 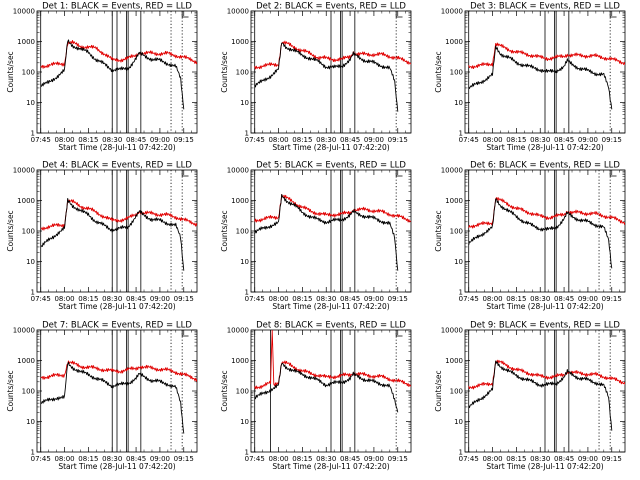 What do you see at coordinates (117, 7) in the screenshot?
I see `chart-title: Det 1: BLACK = Events, RED = LLD` at bounding box center [117, 7].